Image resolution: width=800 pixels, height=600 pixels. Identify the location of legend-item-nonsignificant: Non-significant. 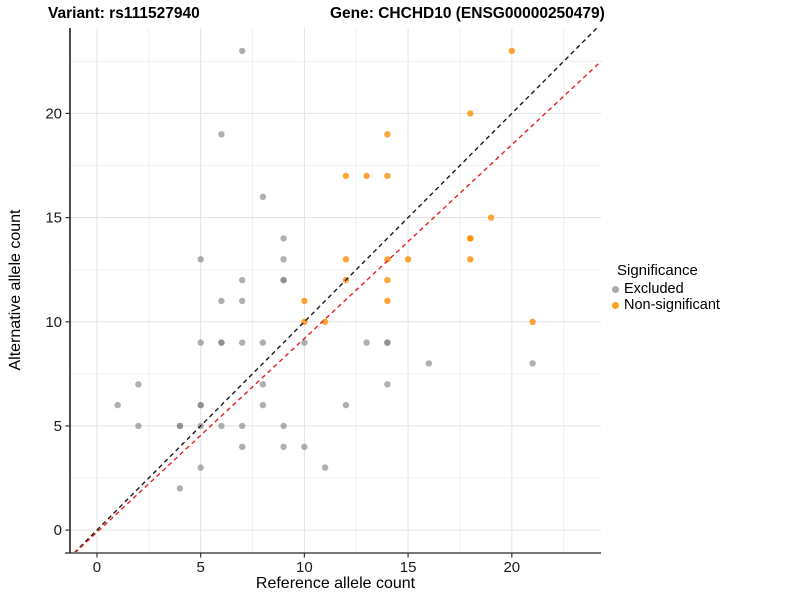
(666, 305).